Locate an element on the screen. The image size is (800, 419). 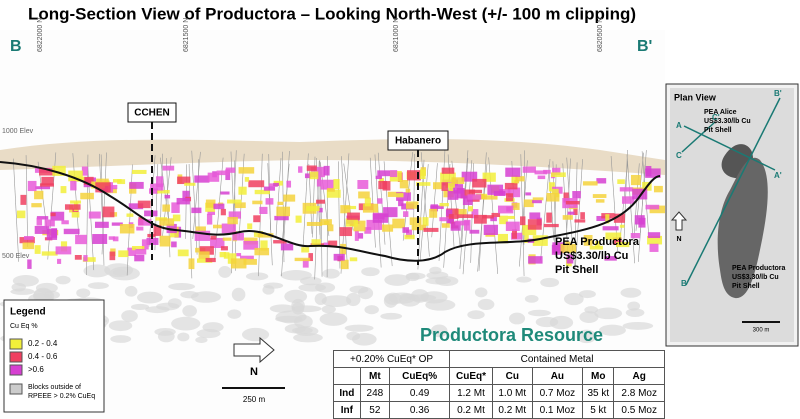
plan-north: N is located at coordinates (678, 239).